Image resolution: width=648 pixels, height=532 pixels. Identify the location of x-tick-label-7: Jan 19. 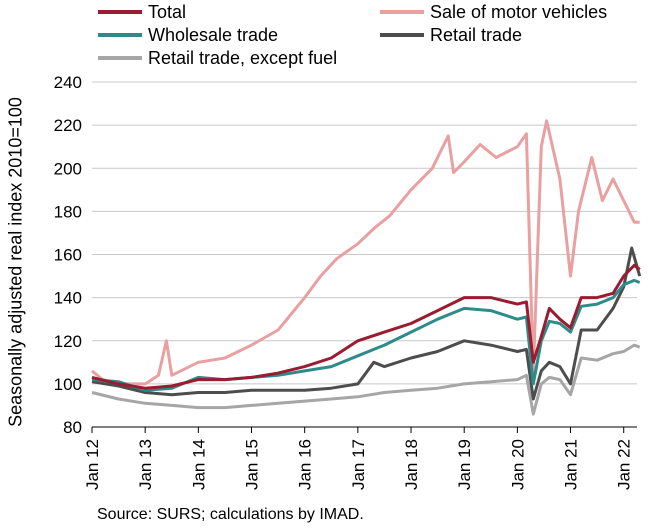
(464, 464).